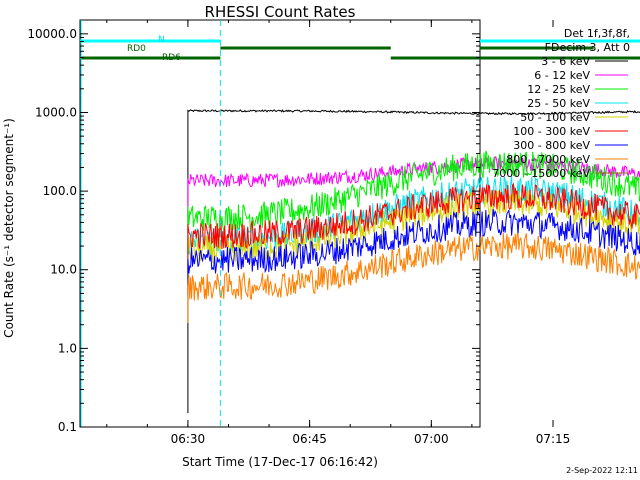  What do you see at coordinates (602, 470) in the screenshot?
I see `timestamp: 2-Sep-2022 12:11` at bounding box center [602, 470].